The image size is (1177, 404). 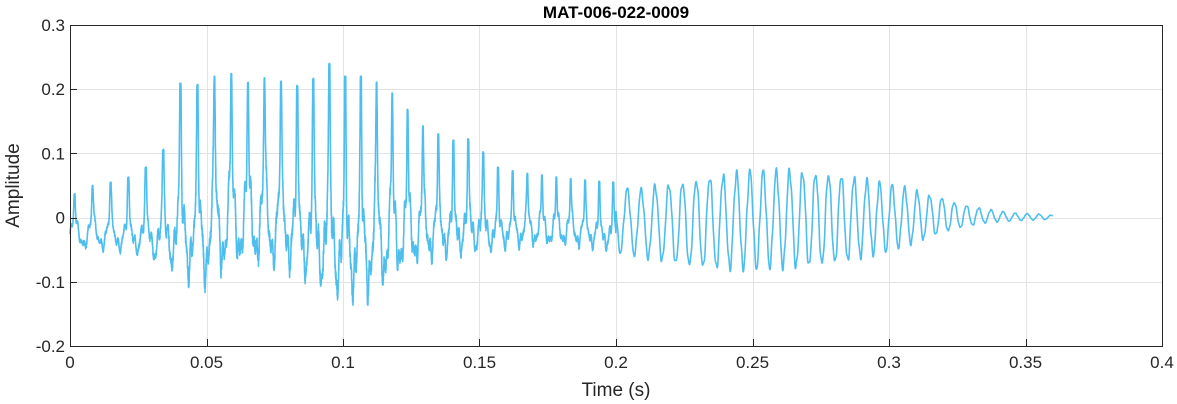 I want to click on x-tick-label: 0, so click(x=69, y=362).